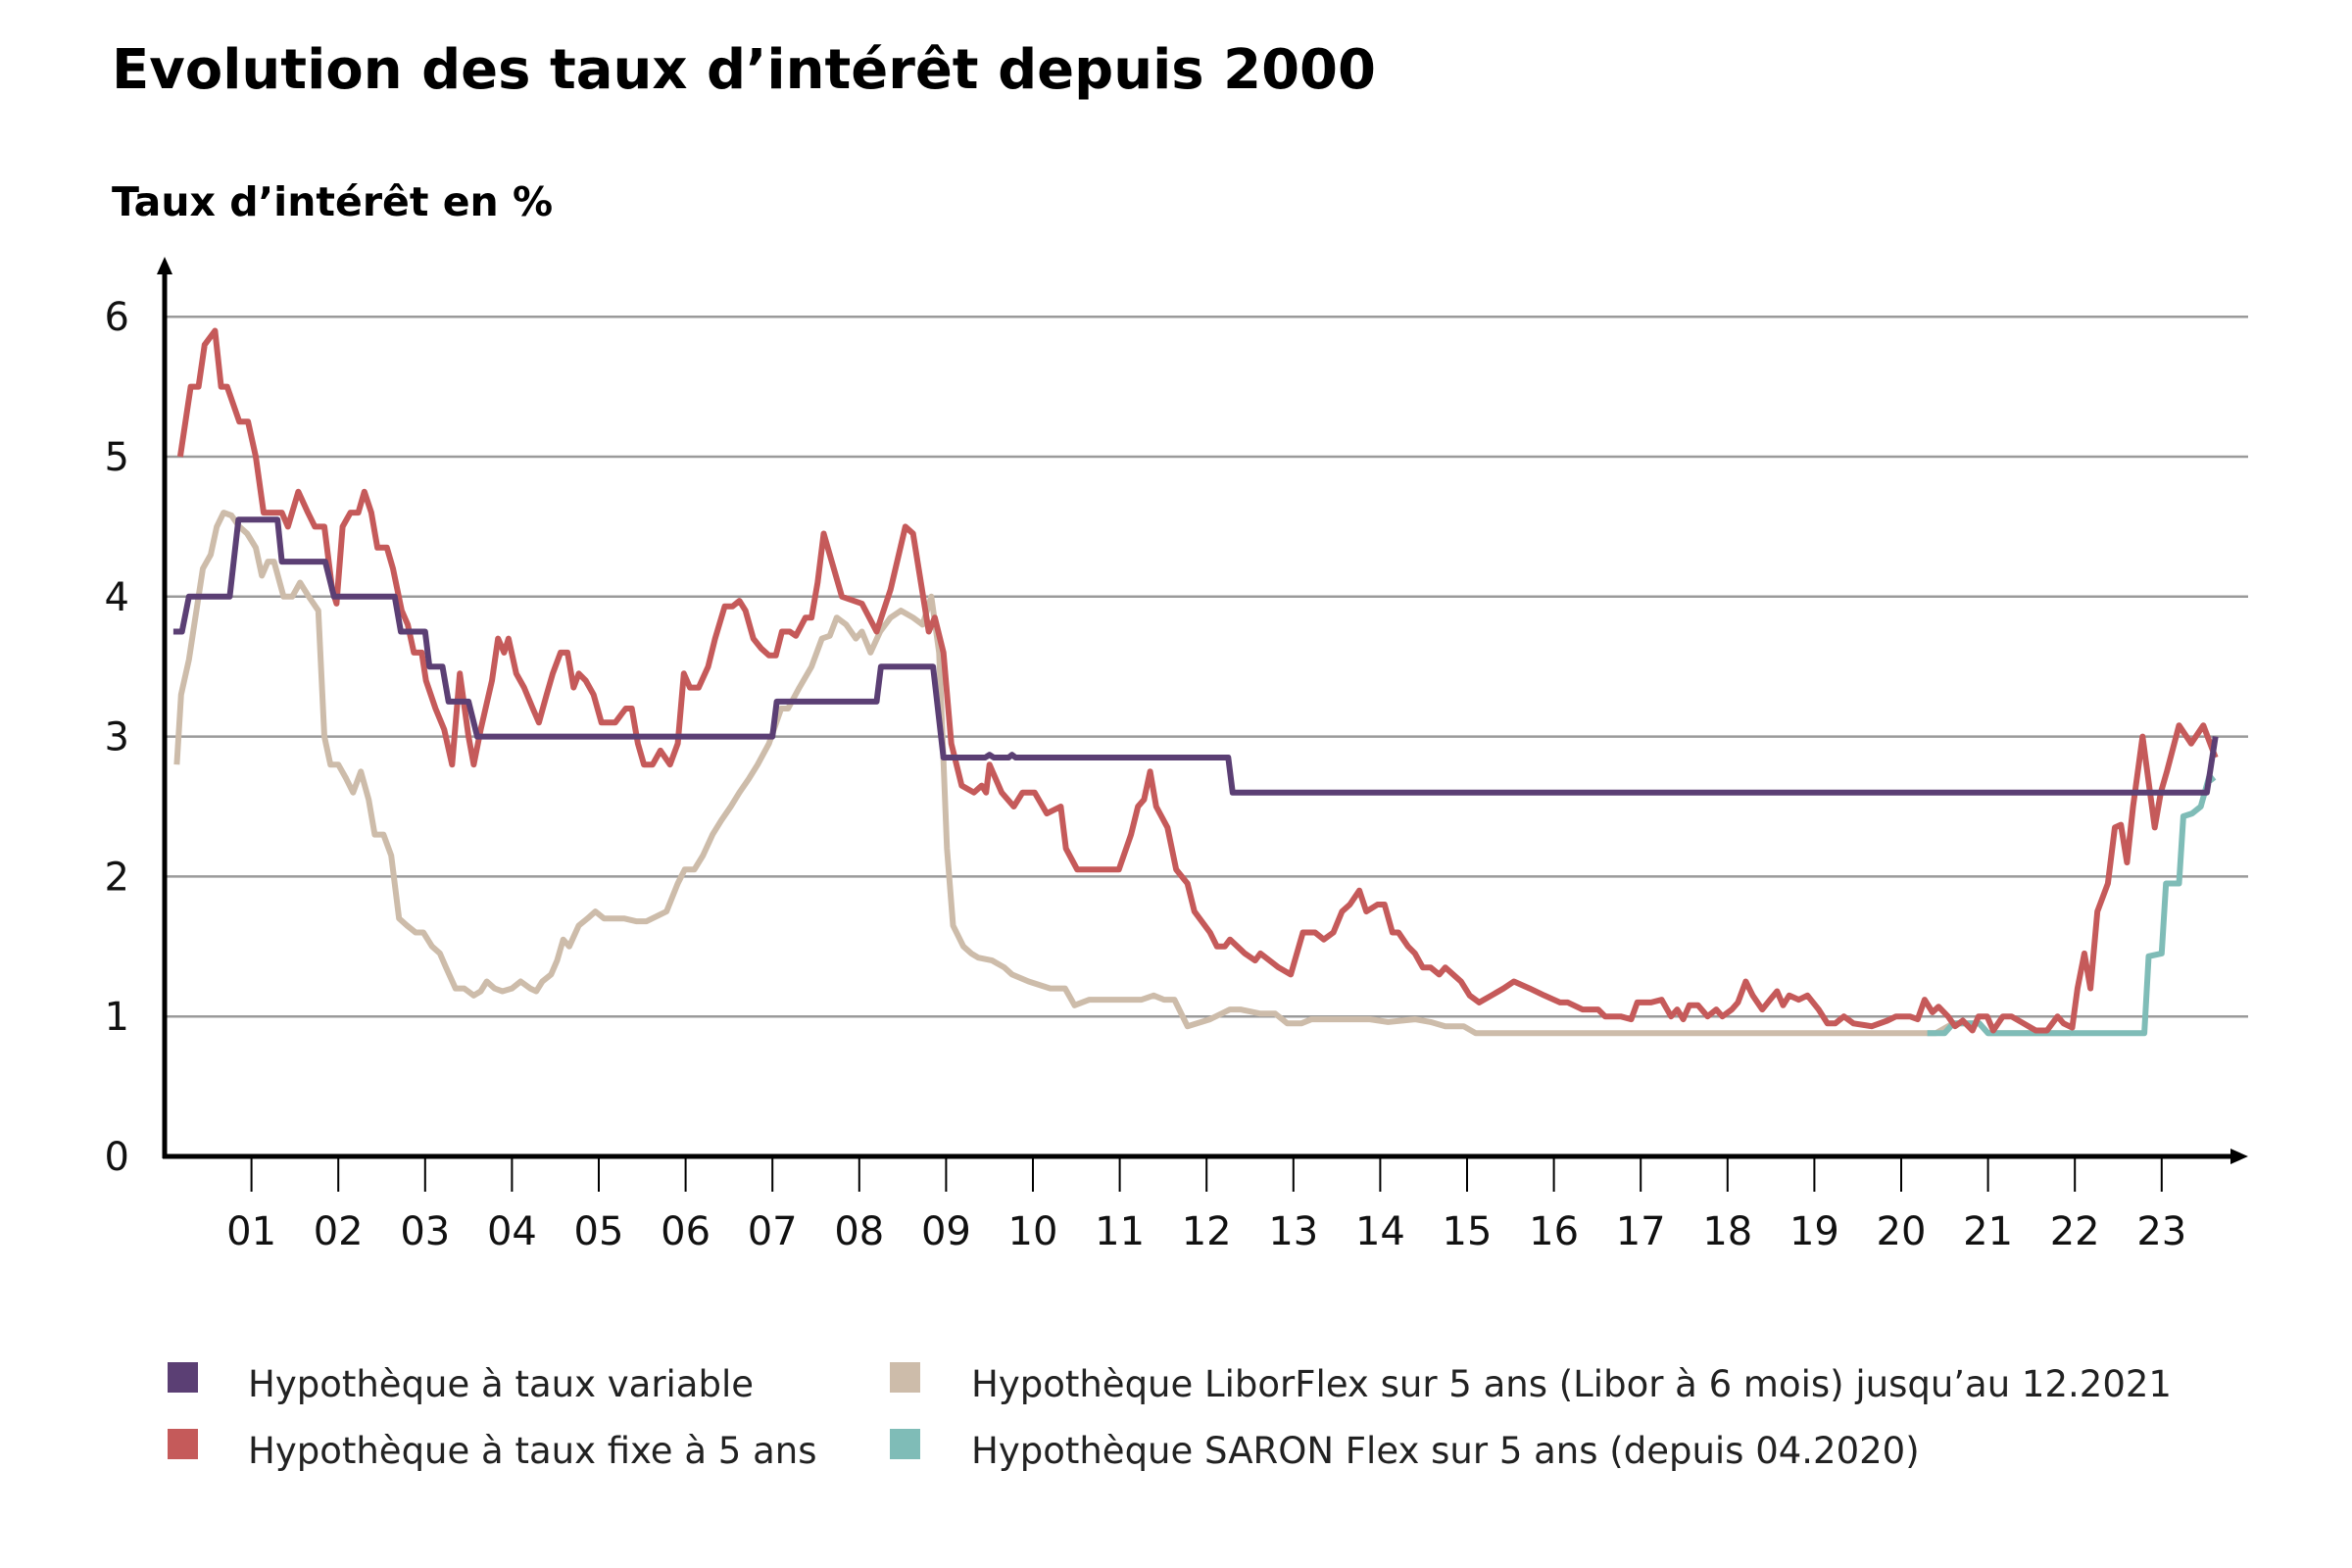 The image size is (2352, 1568). I want to click on y-tick-labels: 0 1 2 3 4 5 6, so click(117, 737).